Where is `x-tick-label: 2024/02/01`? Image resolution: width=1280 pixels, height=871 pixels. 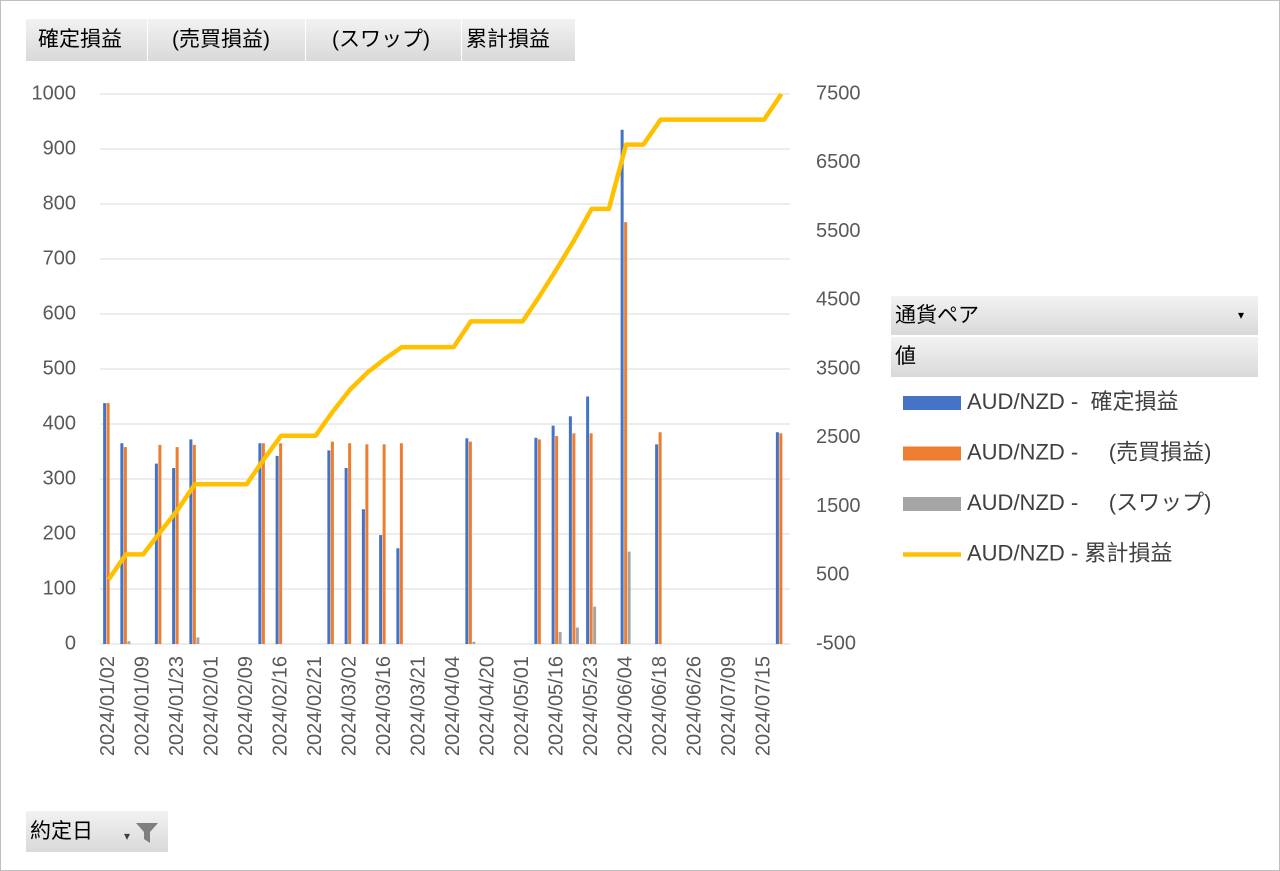
x-tick-label: 2024/02/01 is located at coordinates (211, 706).